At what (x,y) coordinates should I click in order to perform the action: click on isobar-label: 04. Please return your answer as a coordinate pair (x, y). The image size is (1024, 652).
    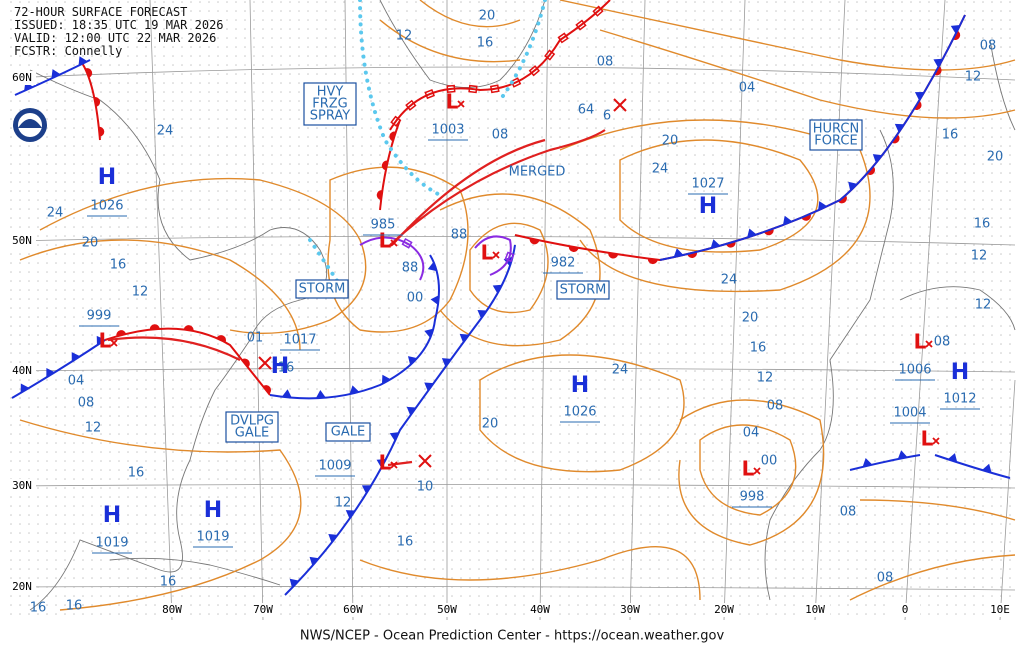
    Looking at the image, I should click on (747, 88).